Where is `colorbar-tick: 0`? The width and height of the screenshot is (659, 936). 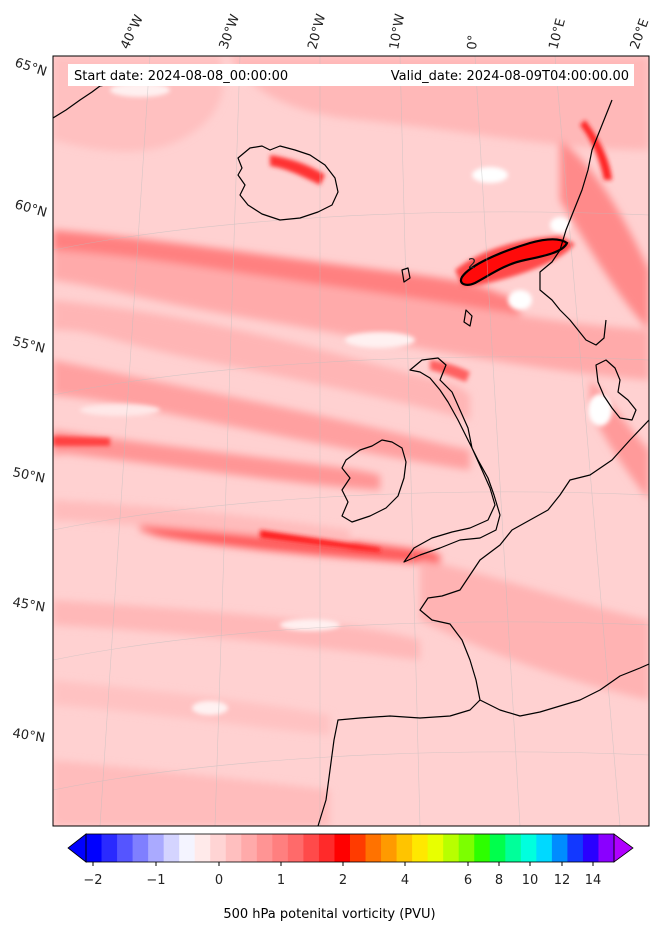 colorbar-tick: 0 is located at coordinates (219, 875).